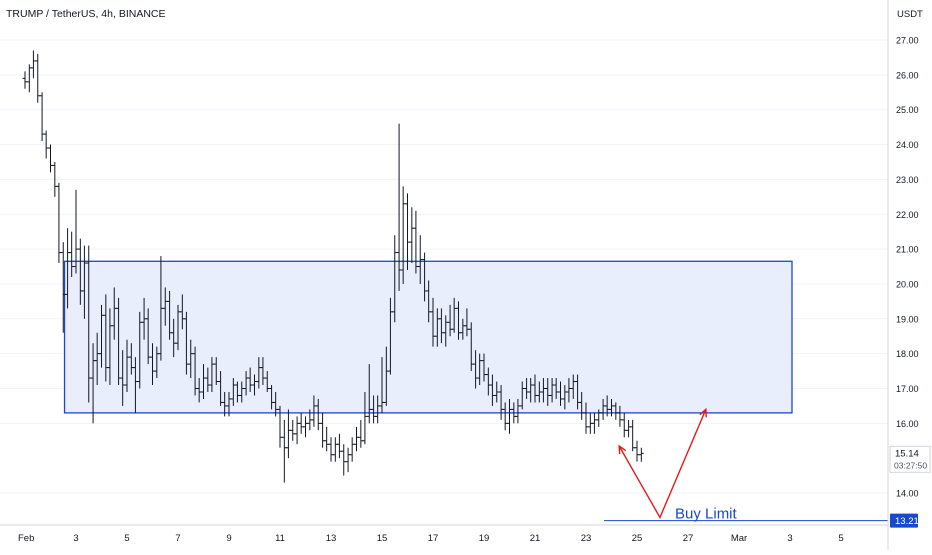 The height and width of the screenshot is (555, 932). I want to click on price-tick-label: 18.00, so click(907, 354).